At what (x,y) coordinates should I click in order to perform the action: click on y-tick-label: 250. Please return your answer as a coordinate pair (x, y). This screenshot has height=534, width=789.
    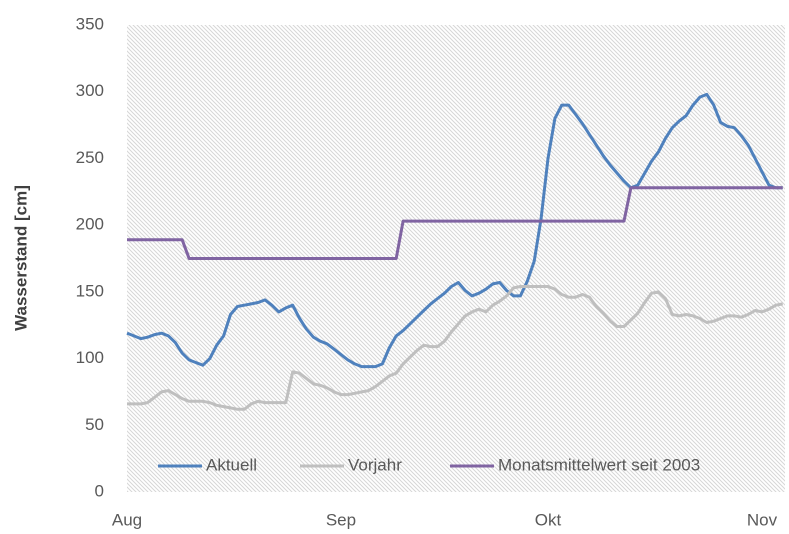
    Looking at the image, I should click on (90, 157).